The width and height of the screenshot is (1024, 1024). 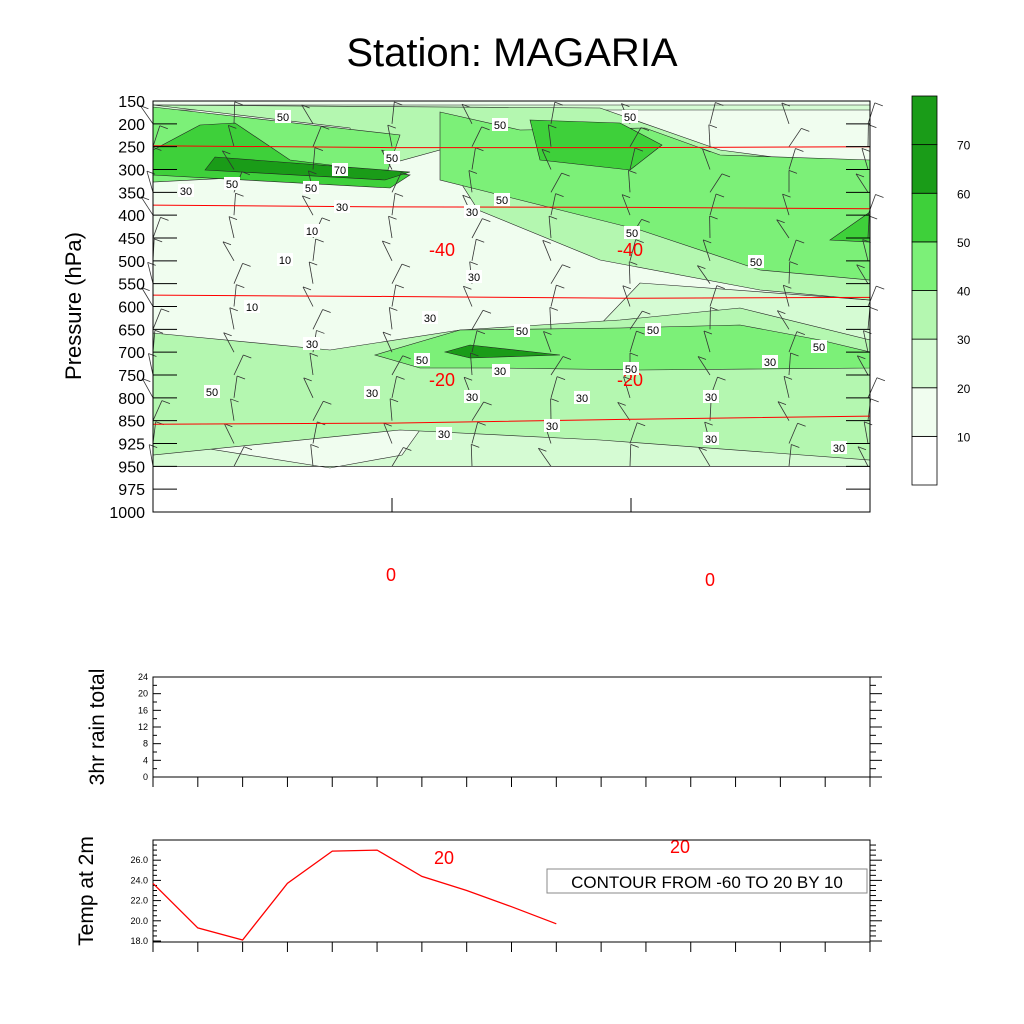 What do you see at coordinates (680, 847) in the screenshot?
I see `temp-contour-label: 20` at bounding box center [680, 847].